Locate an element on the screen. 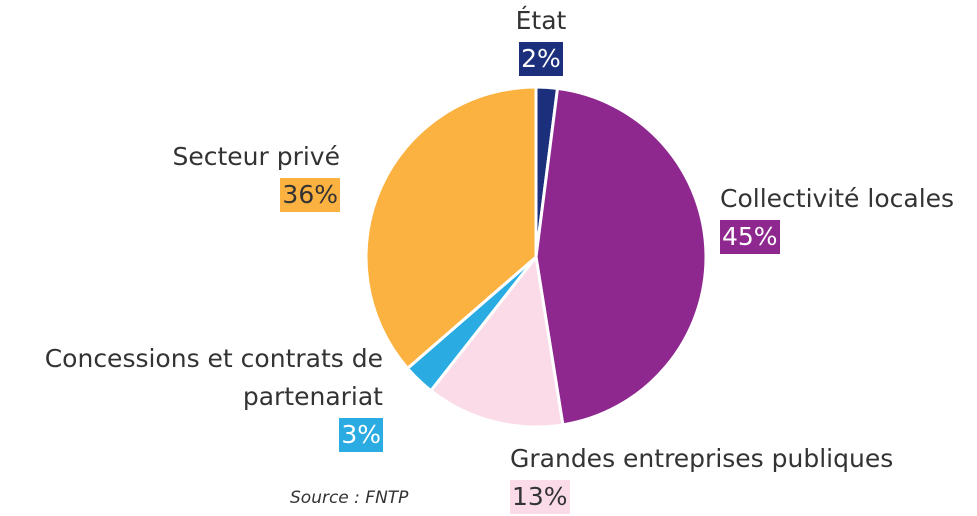  slice-label: Concessions et contrats de partenariat 3% is located at coordinates (191, 397).